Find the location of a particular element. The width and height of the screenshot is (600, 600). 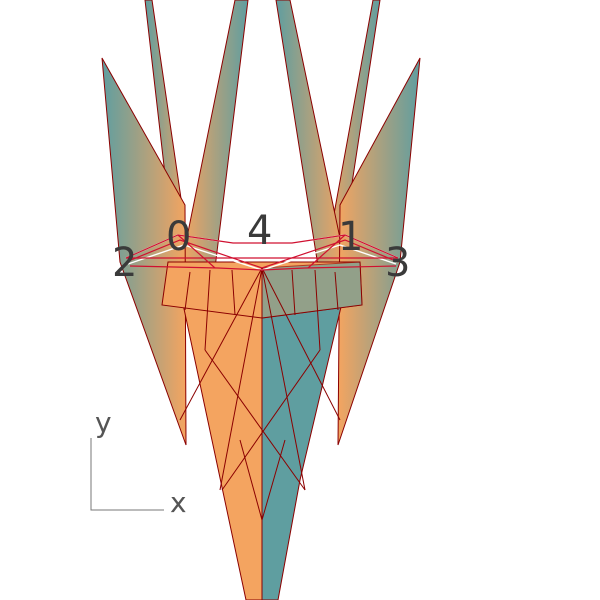

node-label-4: 4 is located at coordinates (259, 231).